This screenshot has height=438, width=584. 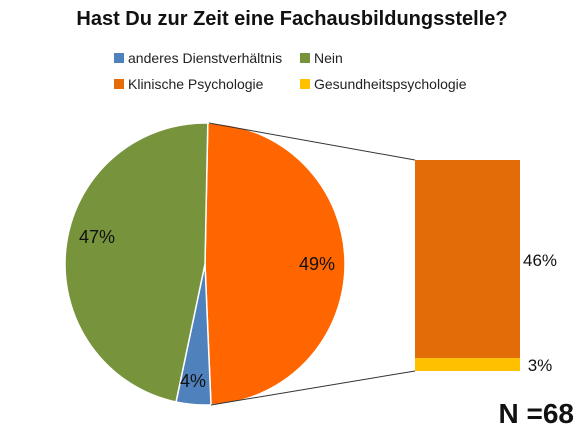 What do you see at coordinates (317, 264) in the screenshot?
I see `pie-data-label-0: 49%` at bounding box center [317, 264].